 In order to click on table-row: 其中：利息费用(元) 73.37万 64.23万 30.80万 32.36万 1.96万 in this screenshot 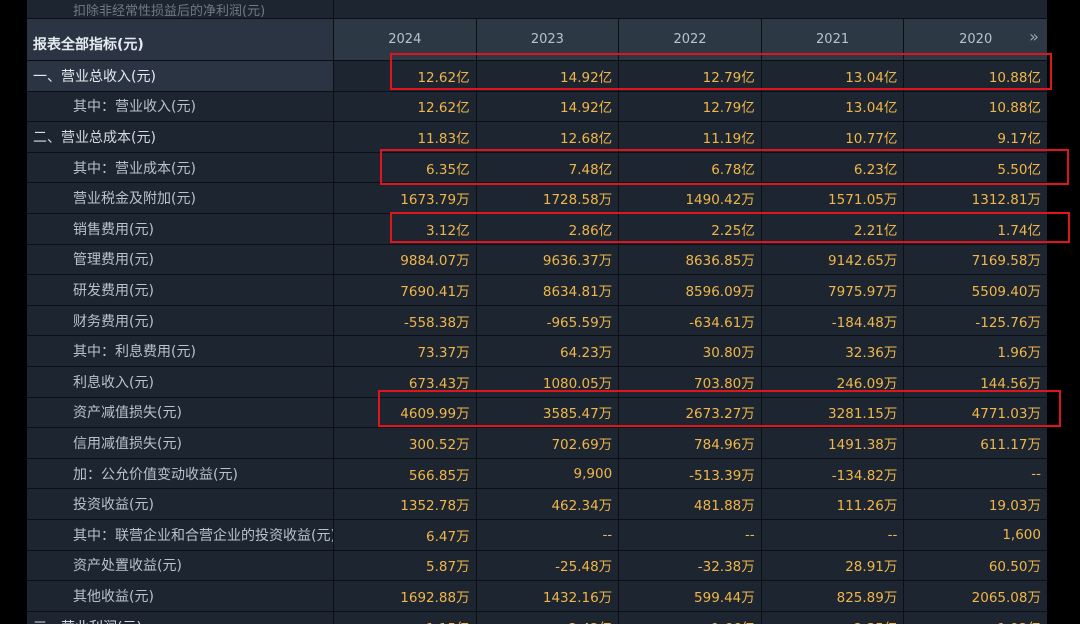, I will do `click(537, 350)`.